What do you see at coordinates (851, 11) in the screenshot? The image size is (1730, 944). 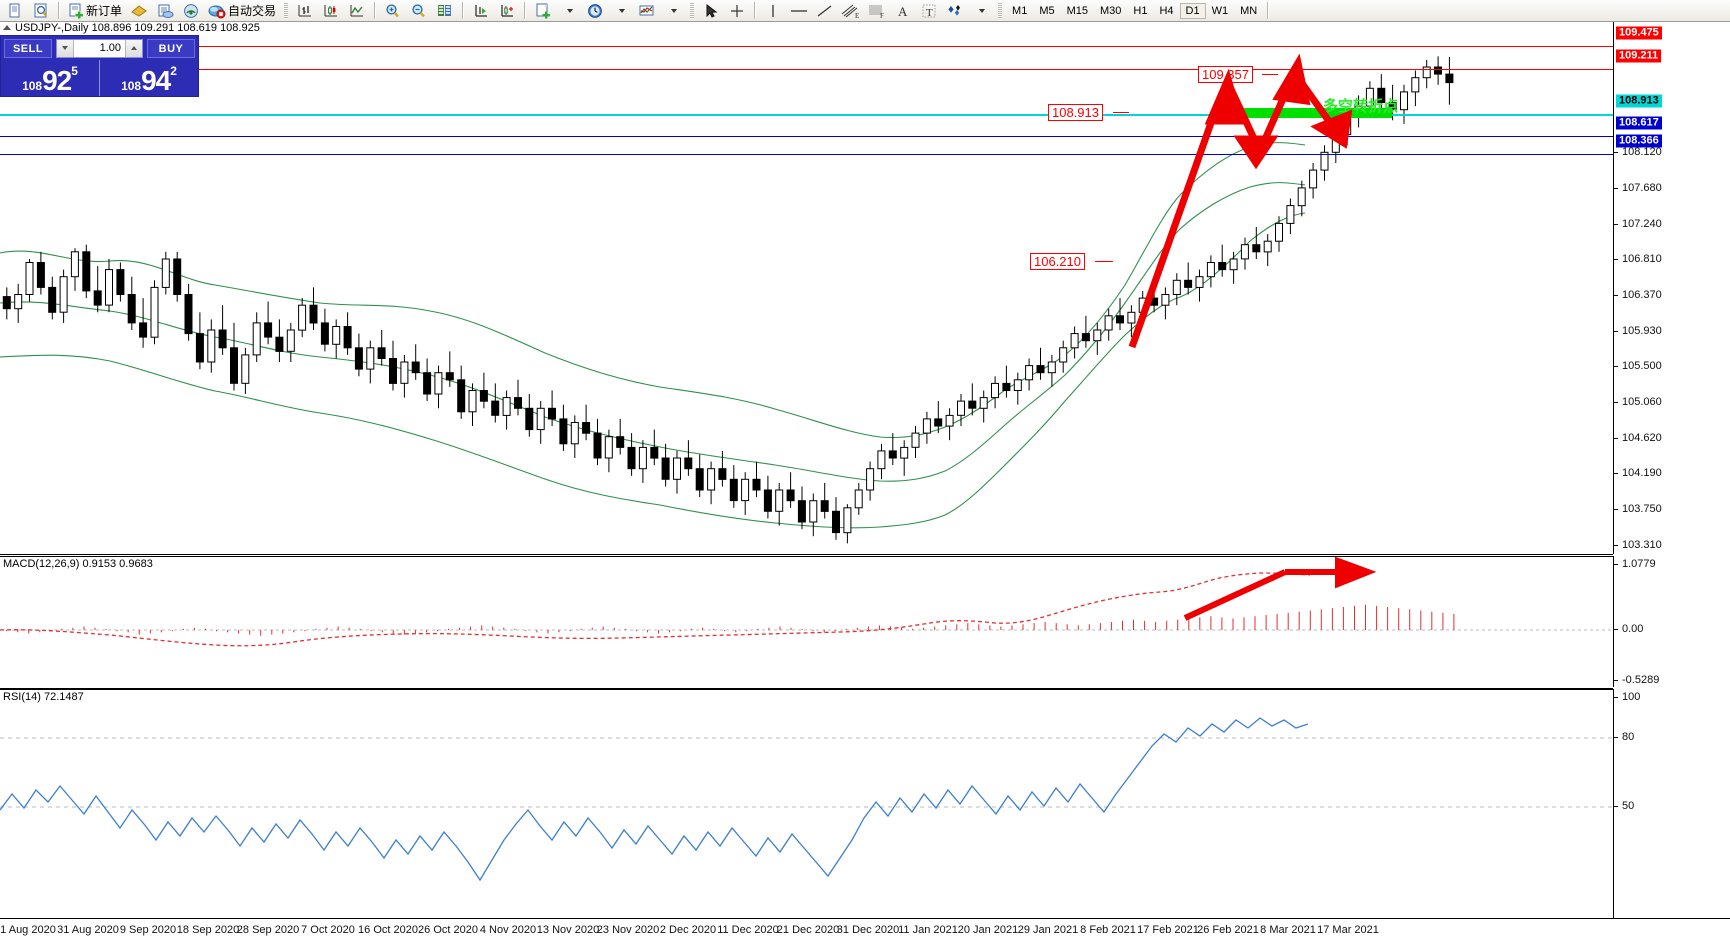 I see `equidistant-channel-icon: E` at bounding box center [851, 11].